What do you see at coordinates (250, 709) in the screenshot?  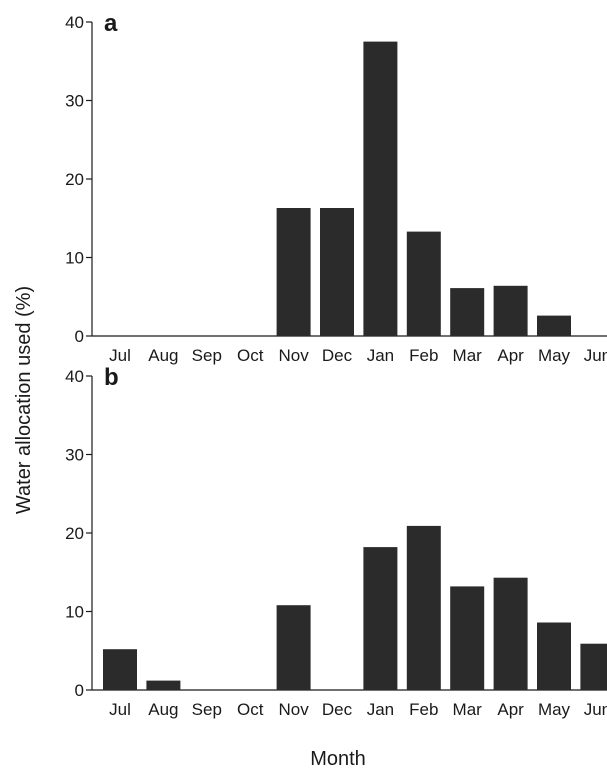 I see `panel-b-category-label: Oct` at bounding box center [250, 709].